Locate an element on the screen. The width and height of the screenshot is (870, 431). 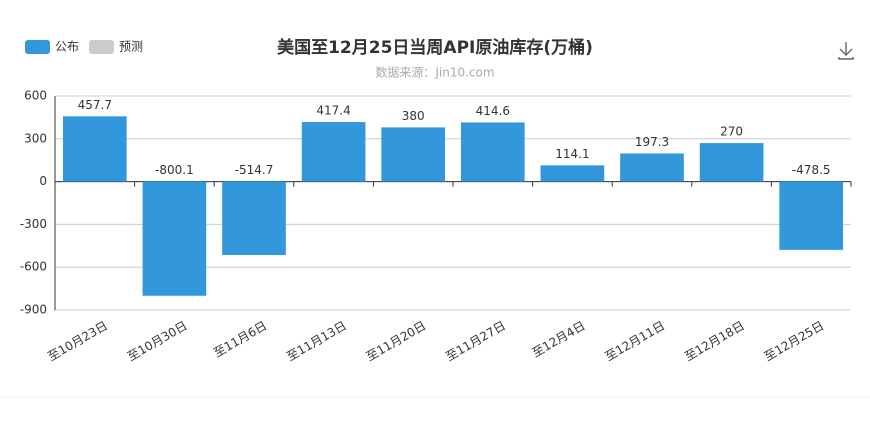
value-label: 417.4 is located at coordinates (333, 111).